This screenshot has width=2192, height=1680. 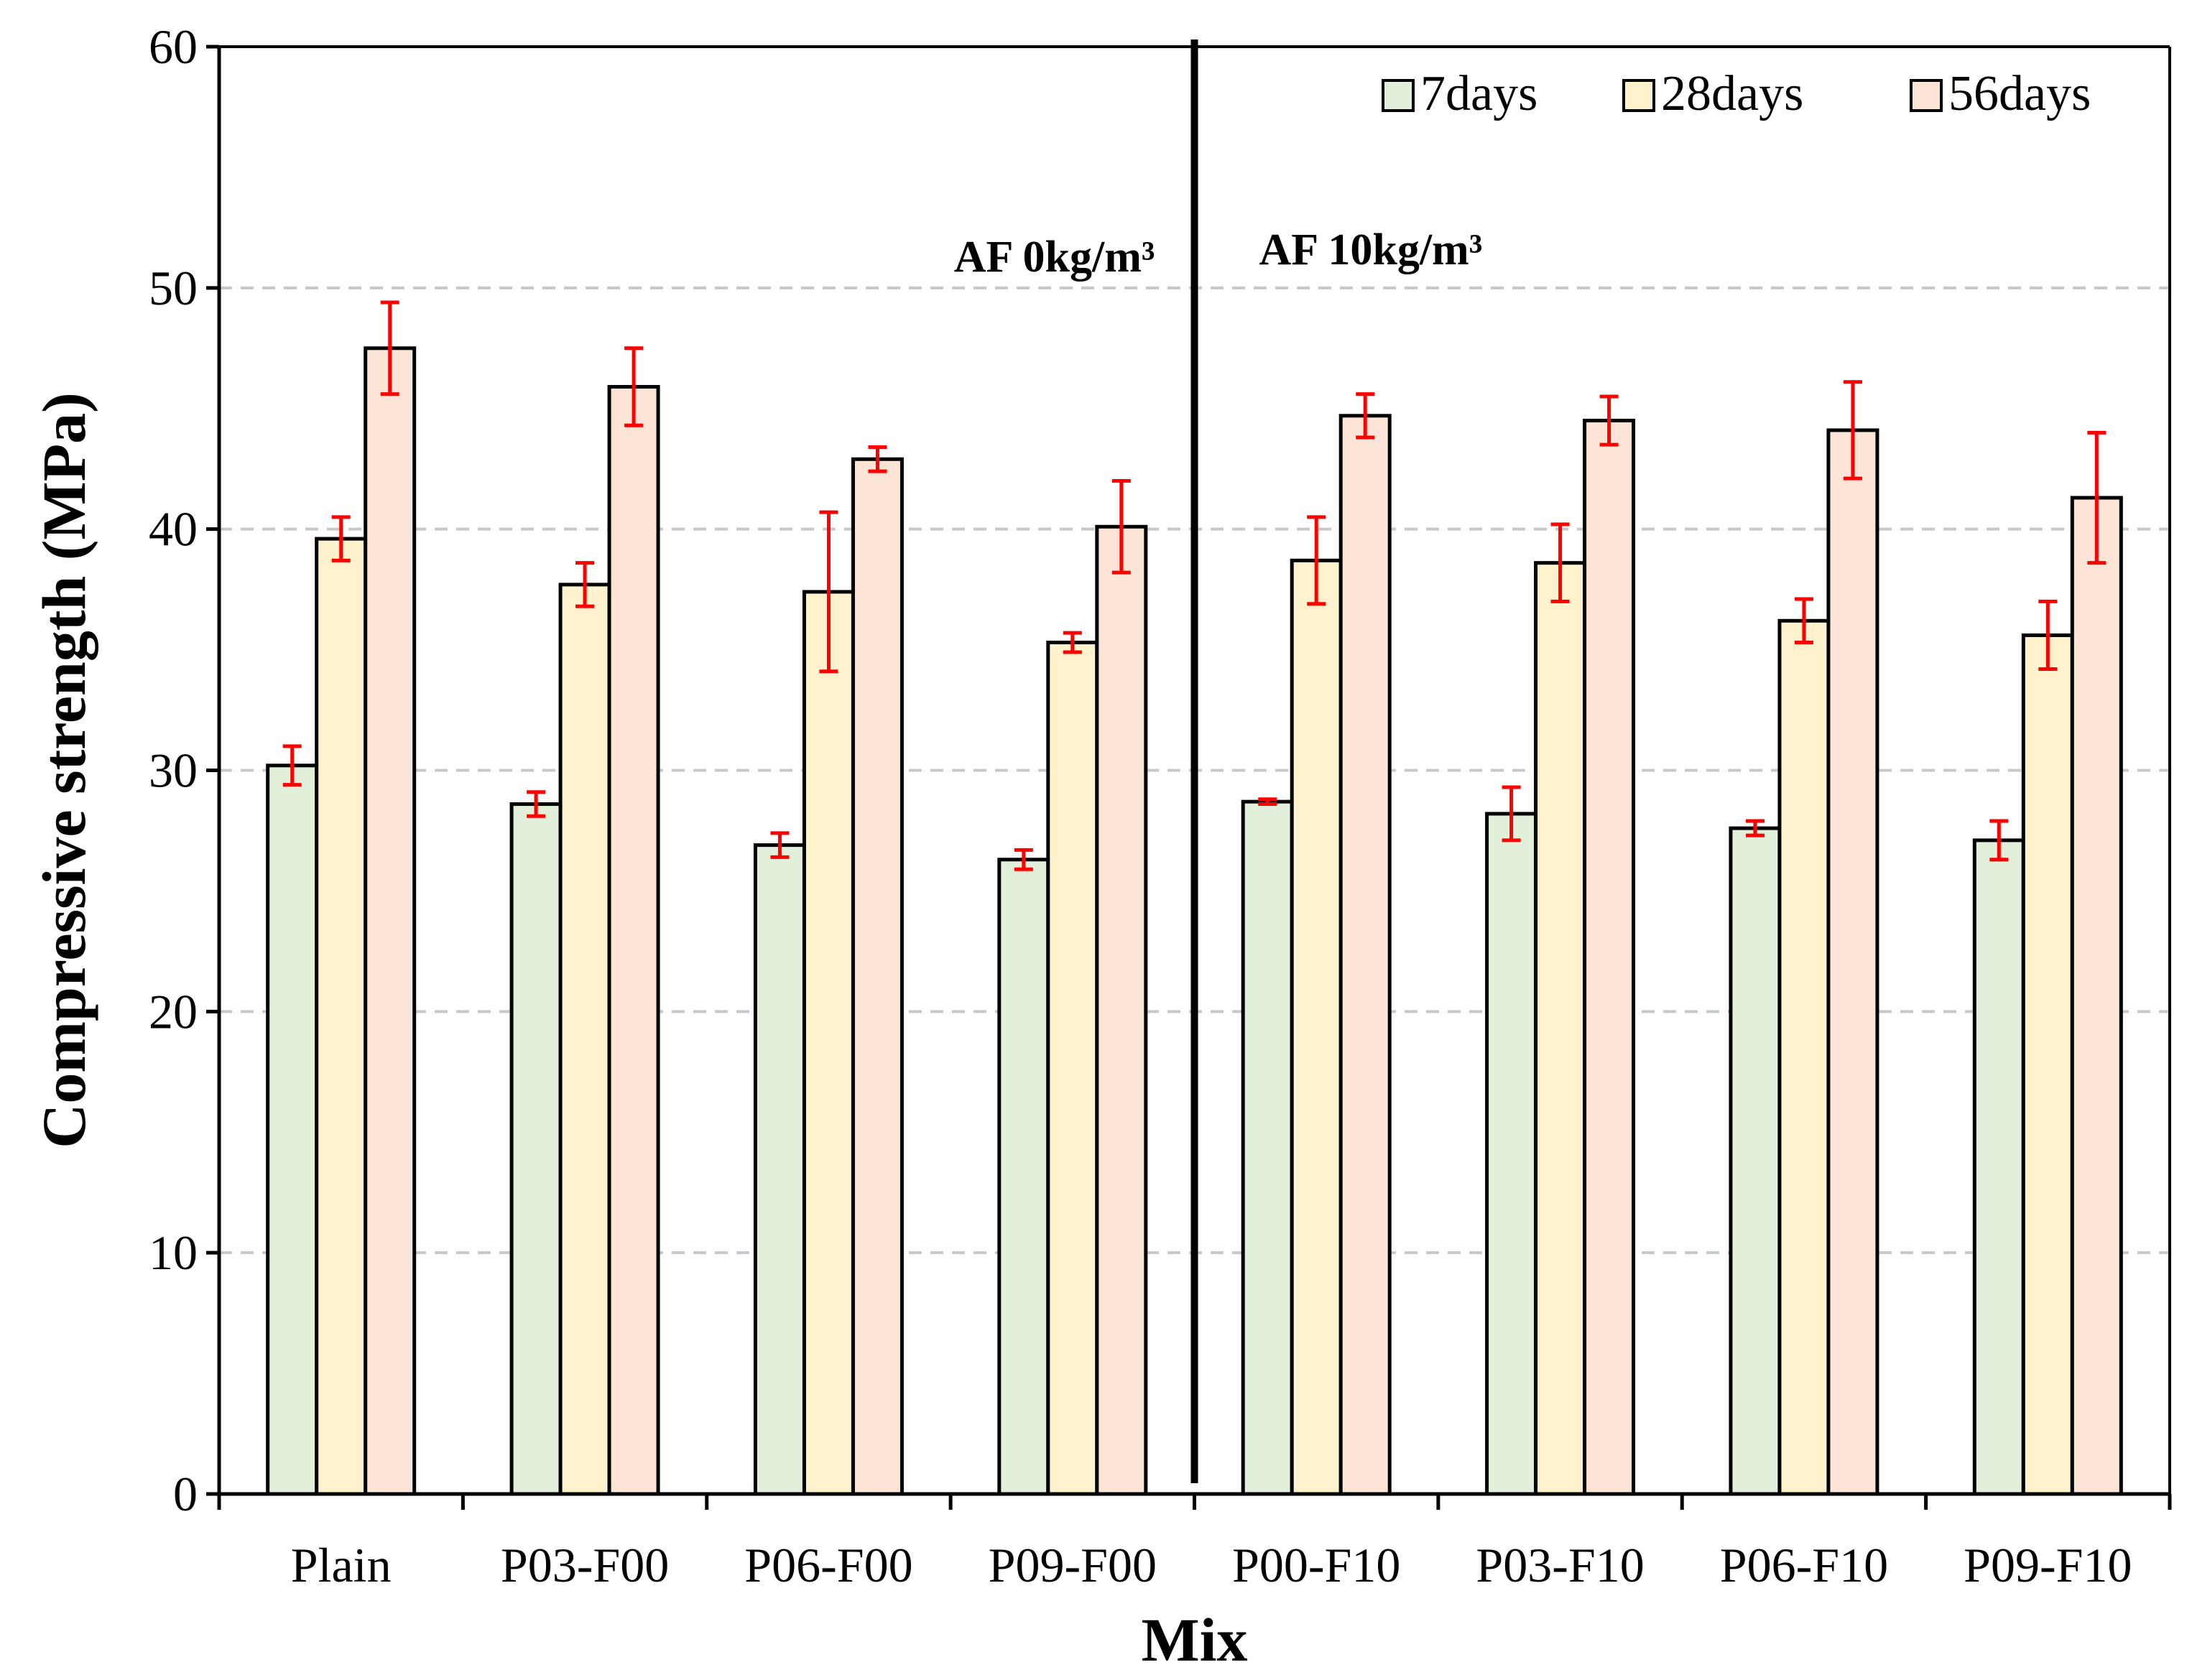 I want to click on error-bar-28days-P06-F10, so click(x=1803, y=621).